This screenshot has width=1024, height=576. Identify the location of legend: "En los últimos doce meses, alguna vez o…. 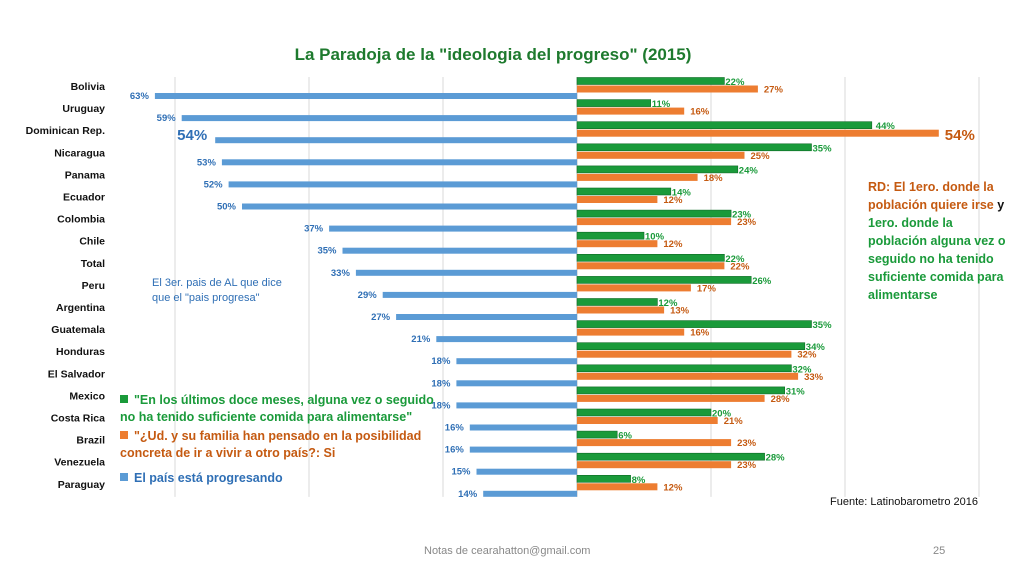
(280, 439).